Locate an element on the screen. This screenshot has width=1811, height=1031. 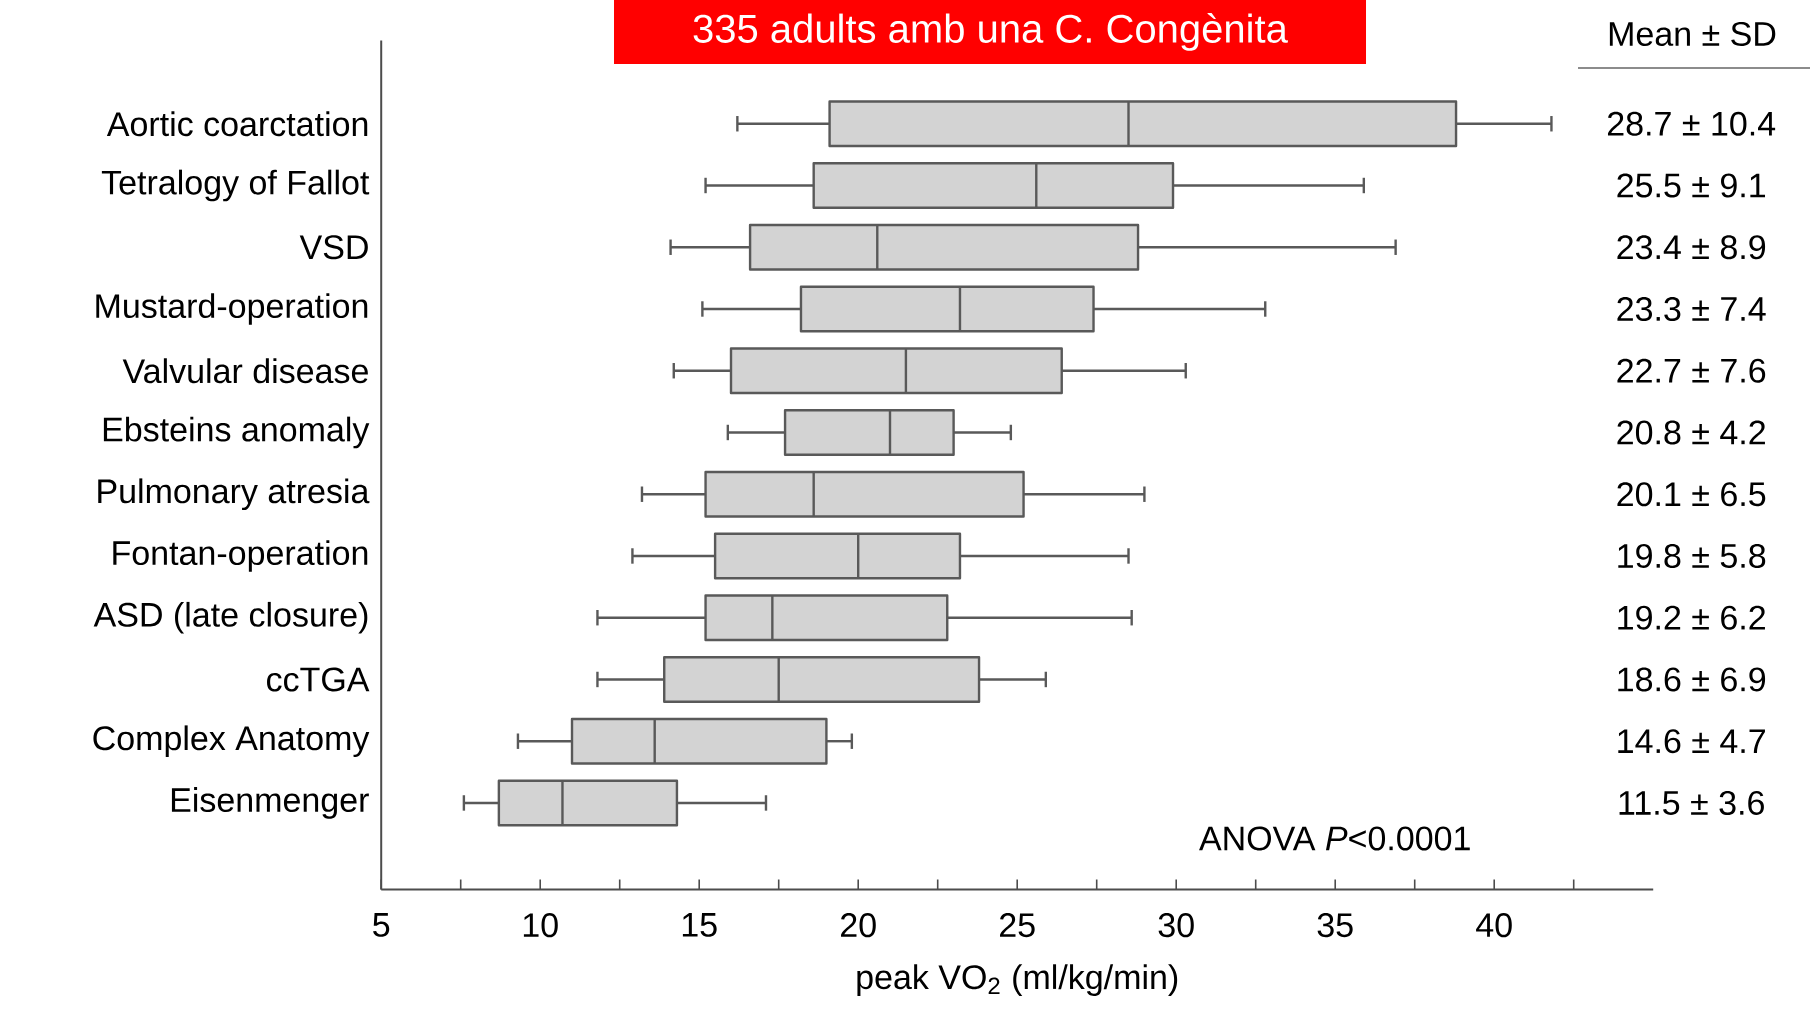
y-tick-label: ASD (late closure) is located at coordinates (230, 617).